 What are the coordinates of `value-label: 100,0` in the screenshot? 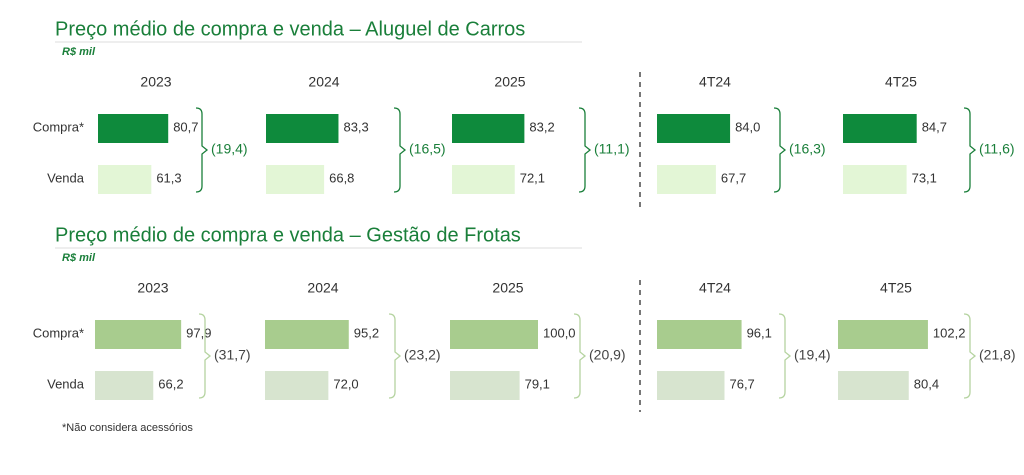 It's located at (559, 332).